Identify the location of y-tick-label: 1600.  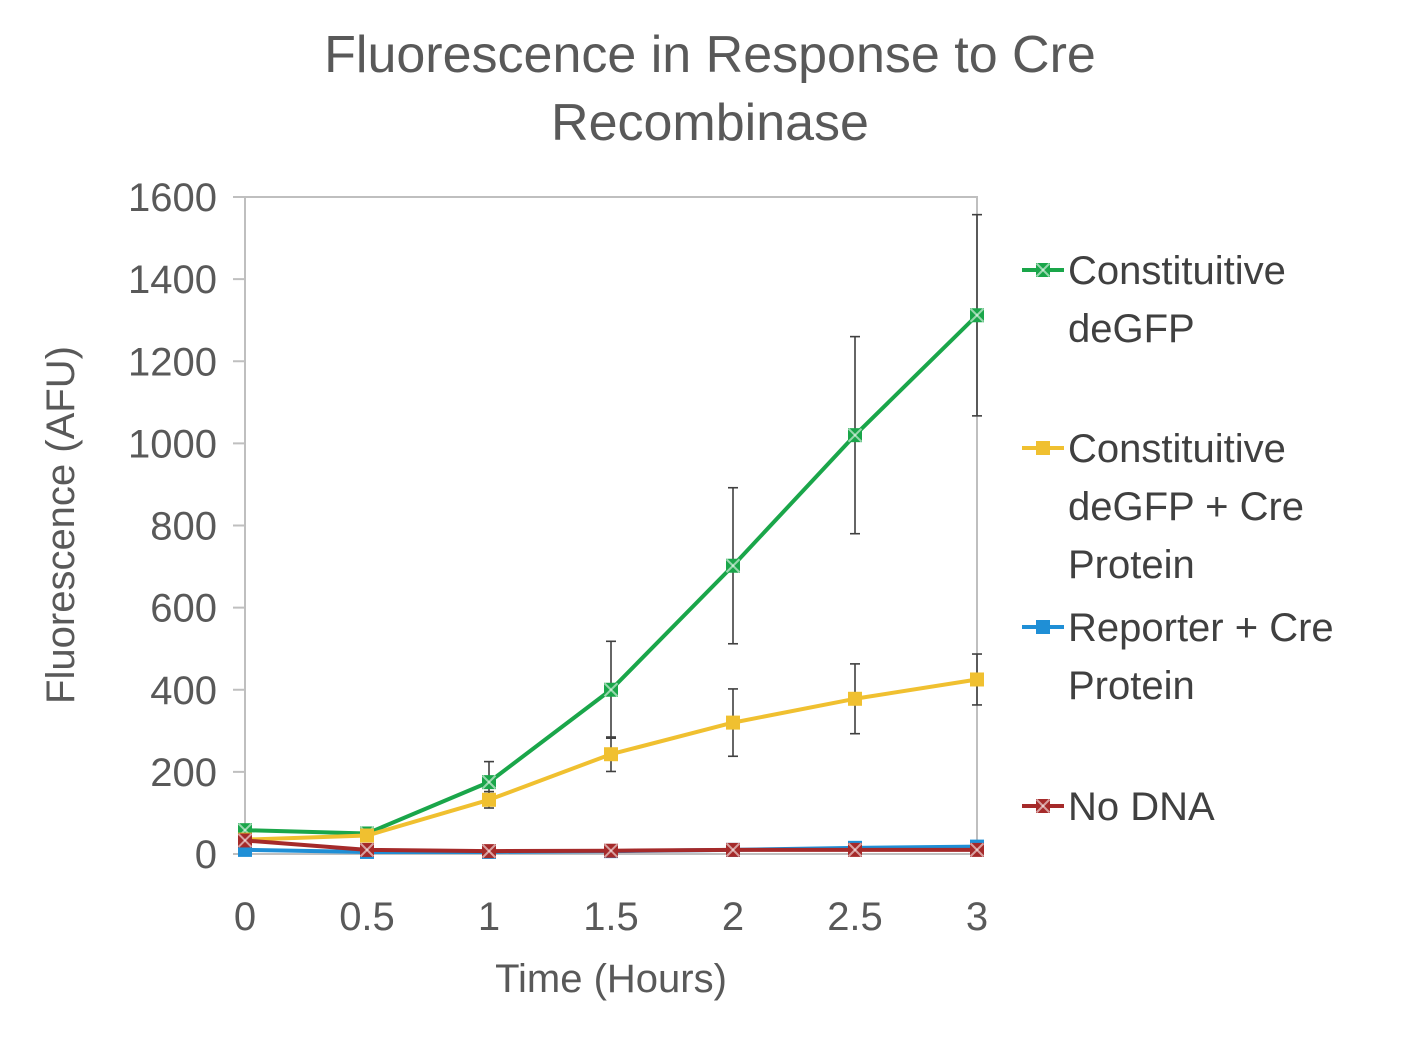
(172, 198).